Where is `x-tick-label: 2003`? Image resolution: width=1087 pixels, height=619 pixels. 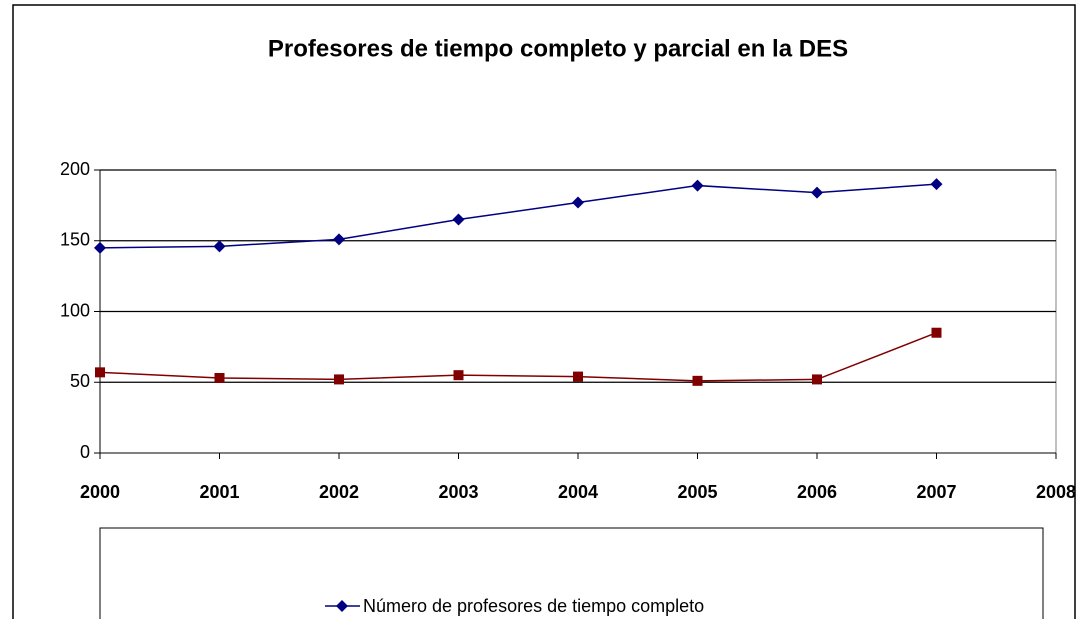 x-tick-label: 2003 is located at coordinates (458, 492).